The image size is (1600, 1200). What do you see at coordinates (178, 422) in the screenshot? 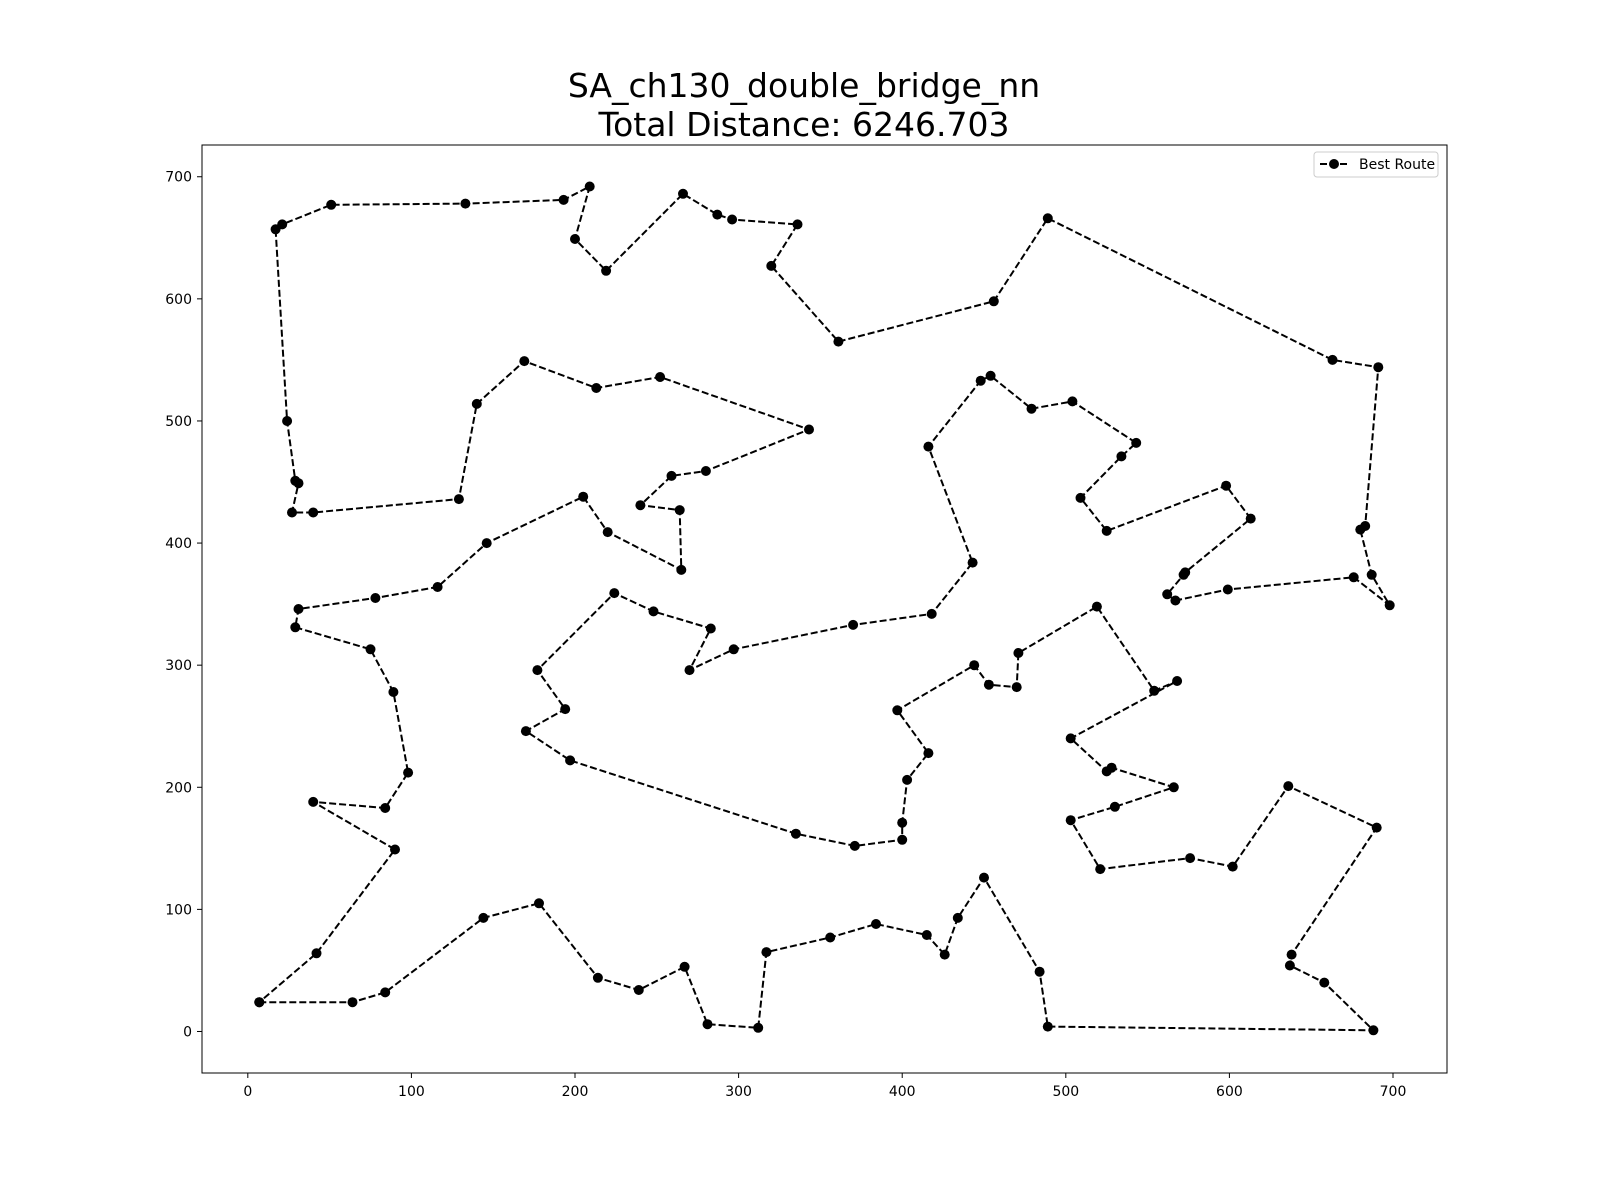
I see `y-tick-label: 500` at bounding box center [178, 422].